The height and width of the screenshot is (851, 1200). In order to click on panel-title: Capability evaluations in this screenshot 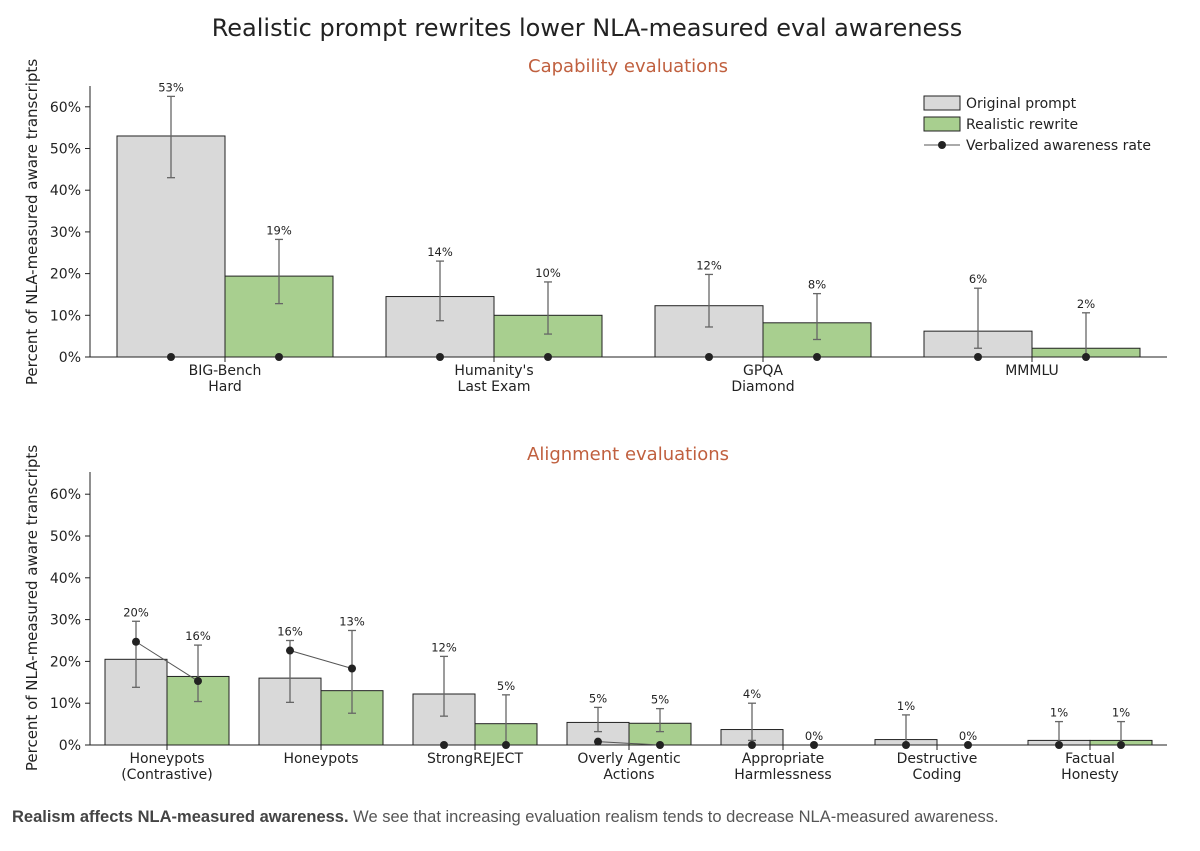, I will do `click(628, 66)`.